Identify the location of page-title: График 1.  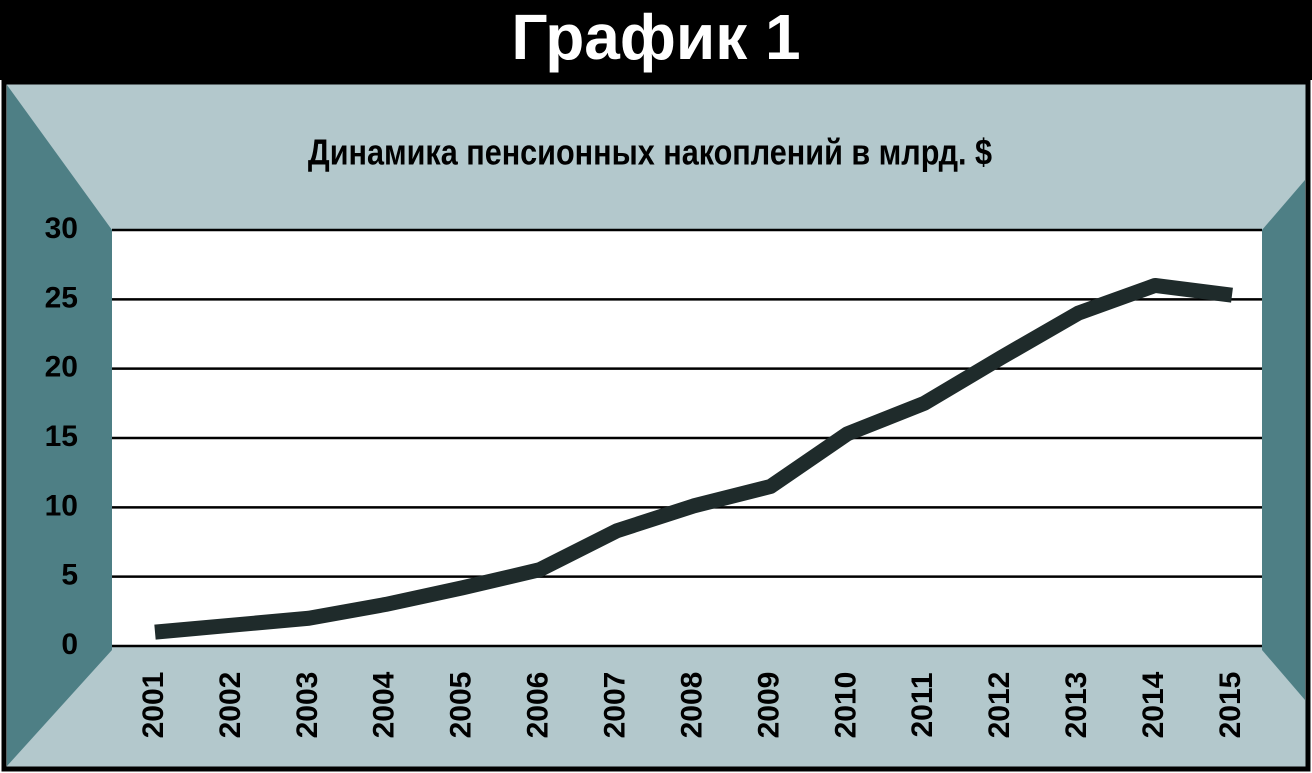
(655, 37).